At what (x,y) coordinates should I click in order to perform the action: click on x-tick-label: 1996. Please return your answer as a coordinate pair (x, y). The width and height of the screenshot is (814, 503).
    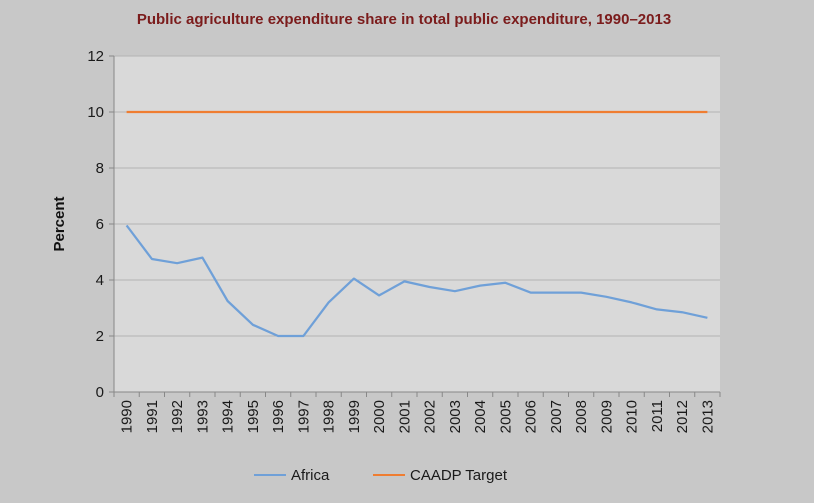
    Looking at the image, I should click on (278, 416).